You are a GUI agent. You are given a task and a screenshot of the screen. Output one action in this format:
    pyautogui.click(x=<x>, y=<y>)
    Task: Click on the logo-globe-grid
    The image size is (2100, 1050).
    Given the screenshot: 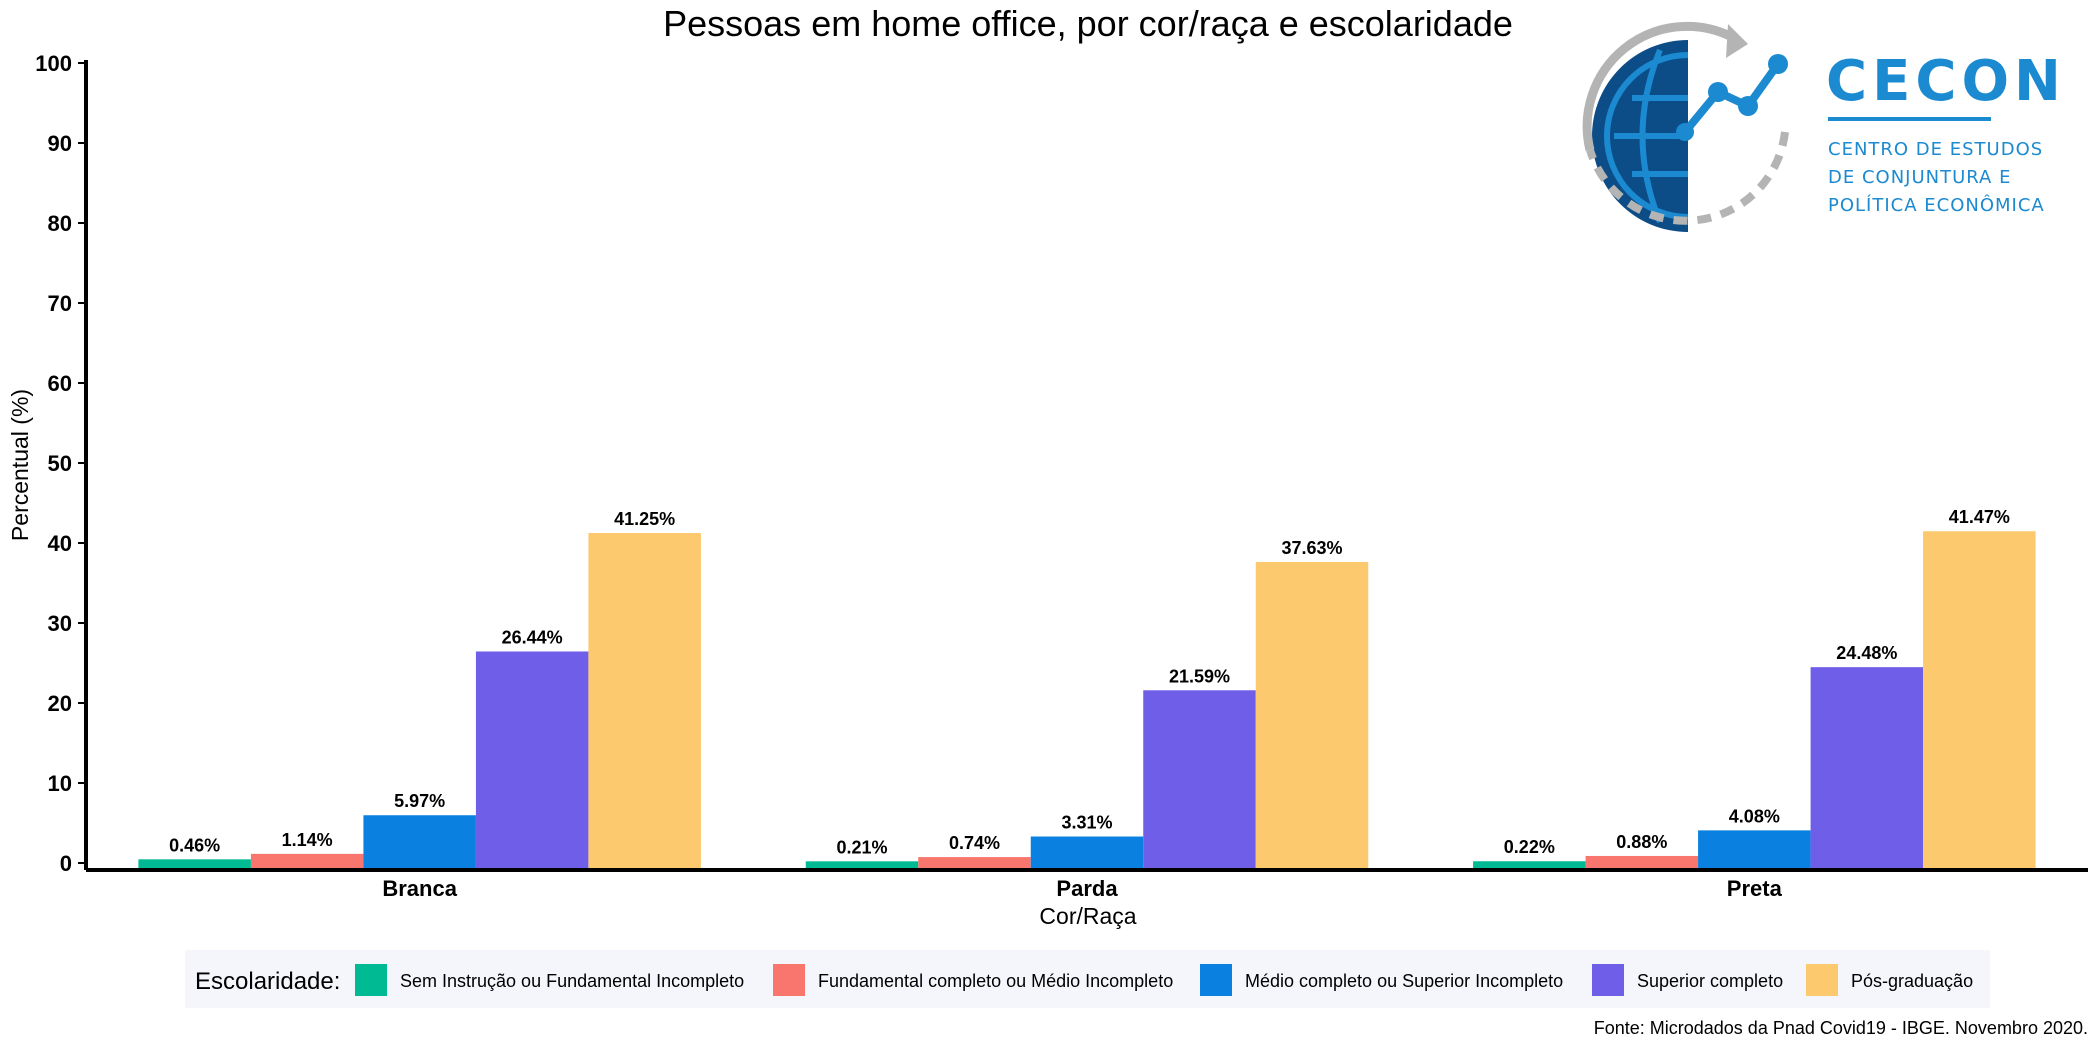 What is the action you would take?
    pyautogui.click(x=1646, y=136)
    